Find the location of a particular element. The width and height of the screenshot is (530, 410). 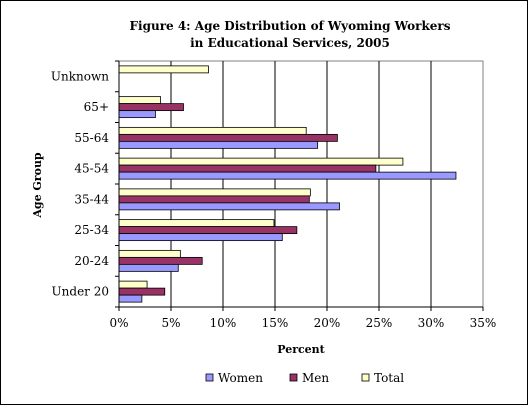

legend-label-total: Total is located at coordinates (389, 378).